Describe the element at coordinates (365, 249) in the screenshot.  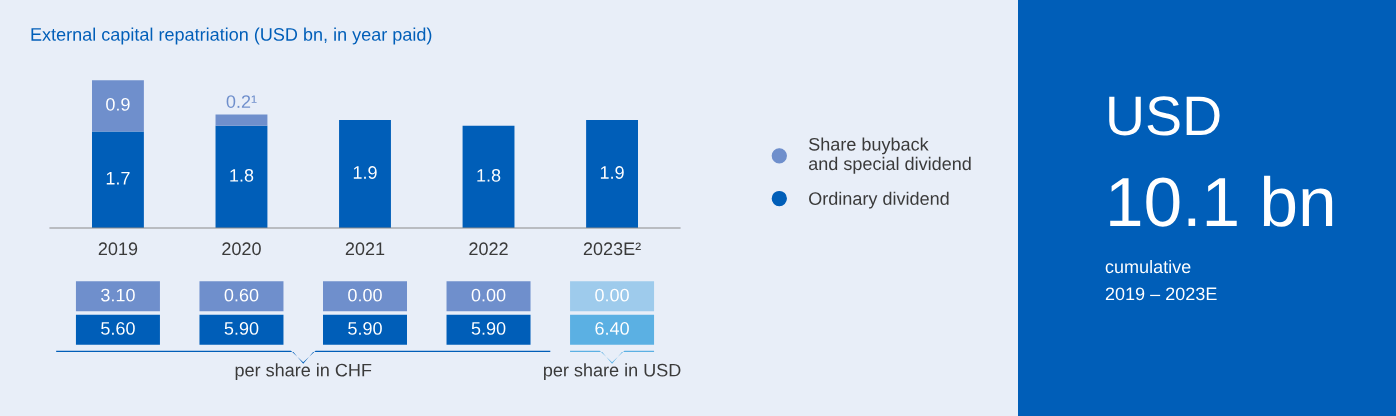
I see `x-tick-label: 2021` at that location.